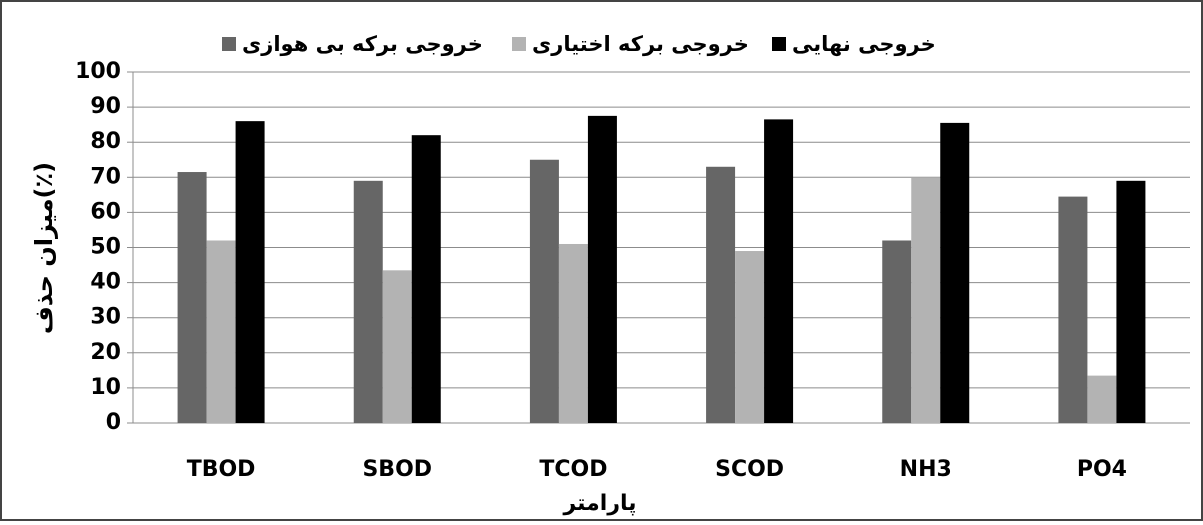 Image resolution: width=1203 pixels, height=525 pixels. Describe the element at coordinates (105, 247) in the screenshot. I see `y-tick-label: 50` at that location.